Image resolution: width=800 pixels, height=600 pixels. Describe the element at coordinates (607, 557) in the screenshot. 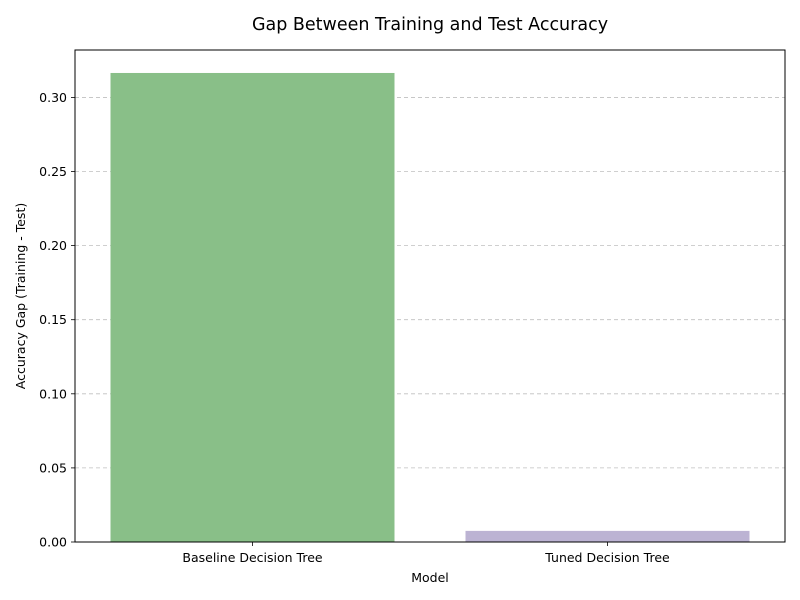

I see `x-tick-label: Tuned Decision Tree` at that location.